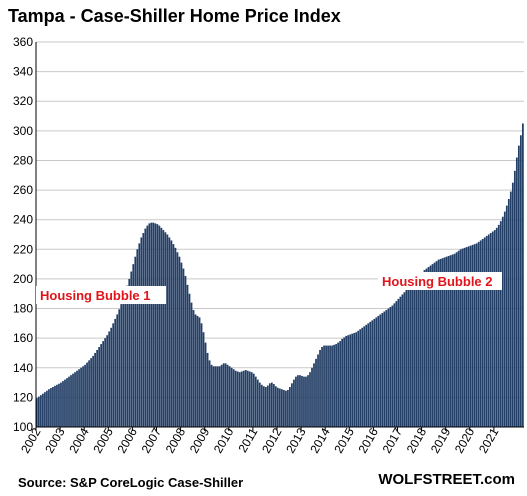 The height and width of the screenshot is (496, 527). I want to click on source-note: Source: S&P CoreLogic Case-Shiller, so click(131, 482).